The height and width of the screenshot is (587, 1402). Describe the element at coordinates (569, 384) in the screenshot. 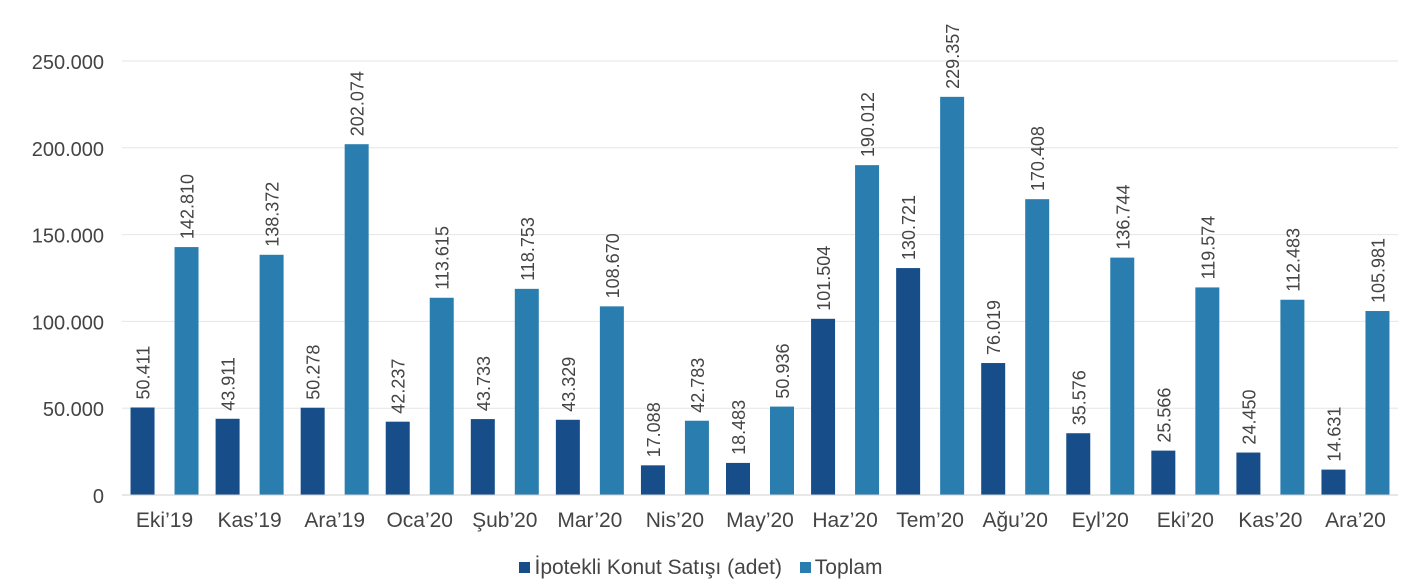

I see `data-label: 43.329` at that location.